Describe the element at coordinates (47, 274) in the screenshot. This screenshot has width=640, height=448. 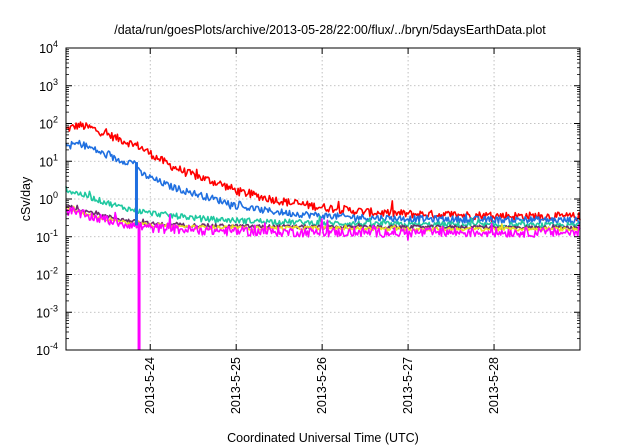
I see `y-tick-label: 10⁻²` at that location.